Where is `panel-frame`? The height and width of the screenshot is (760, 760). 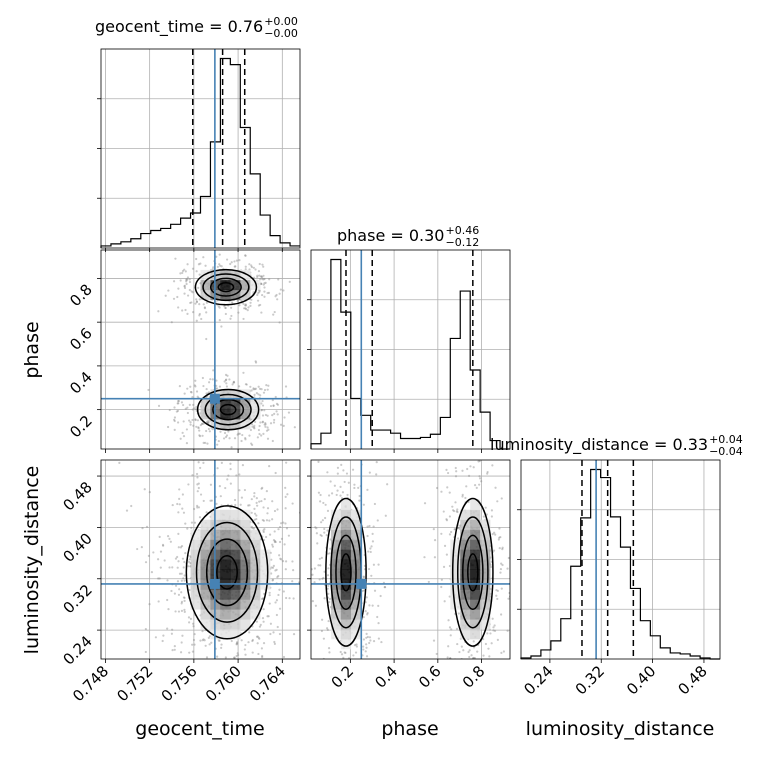 panel-frame is located at coordinates (200, 349).